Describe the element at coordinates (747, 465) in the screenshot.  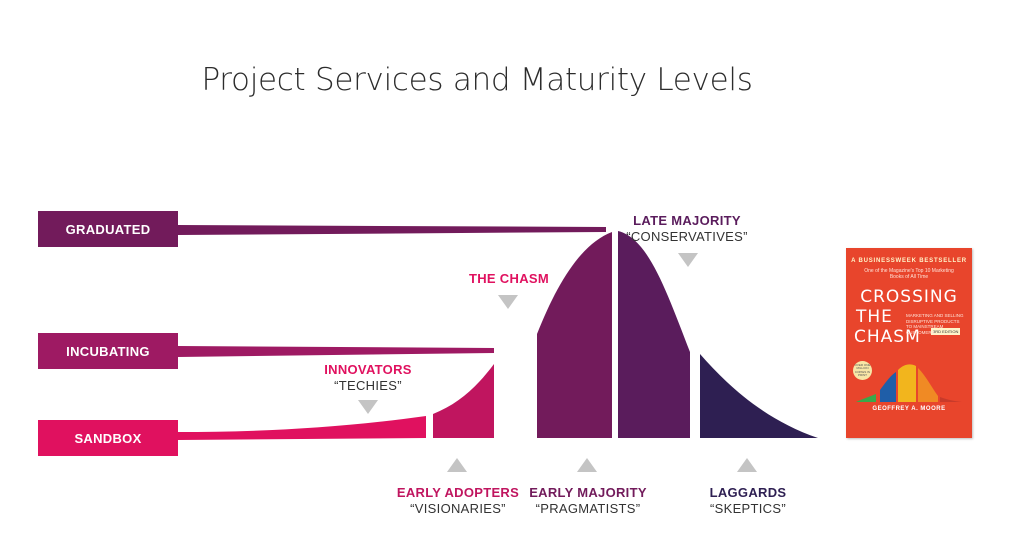
I see `laggards-pointer-icon` at that location.